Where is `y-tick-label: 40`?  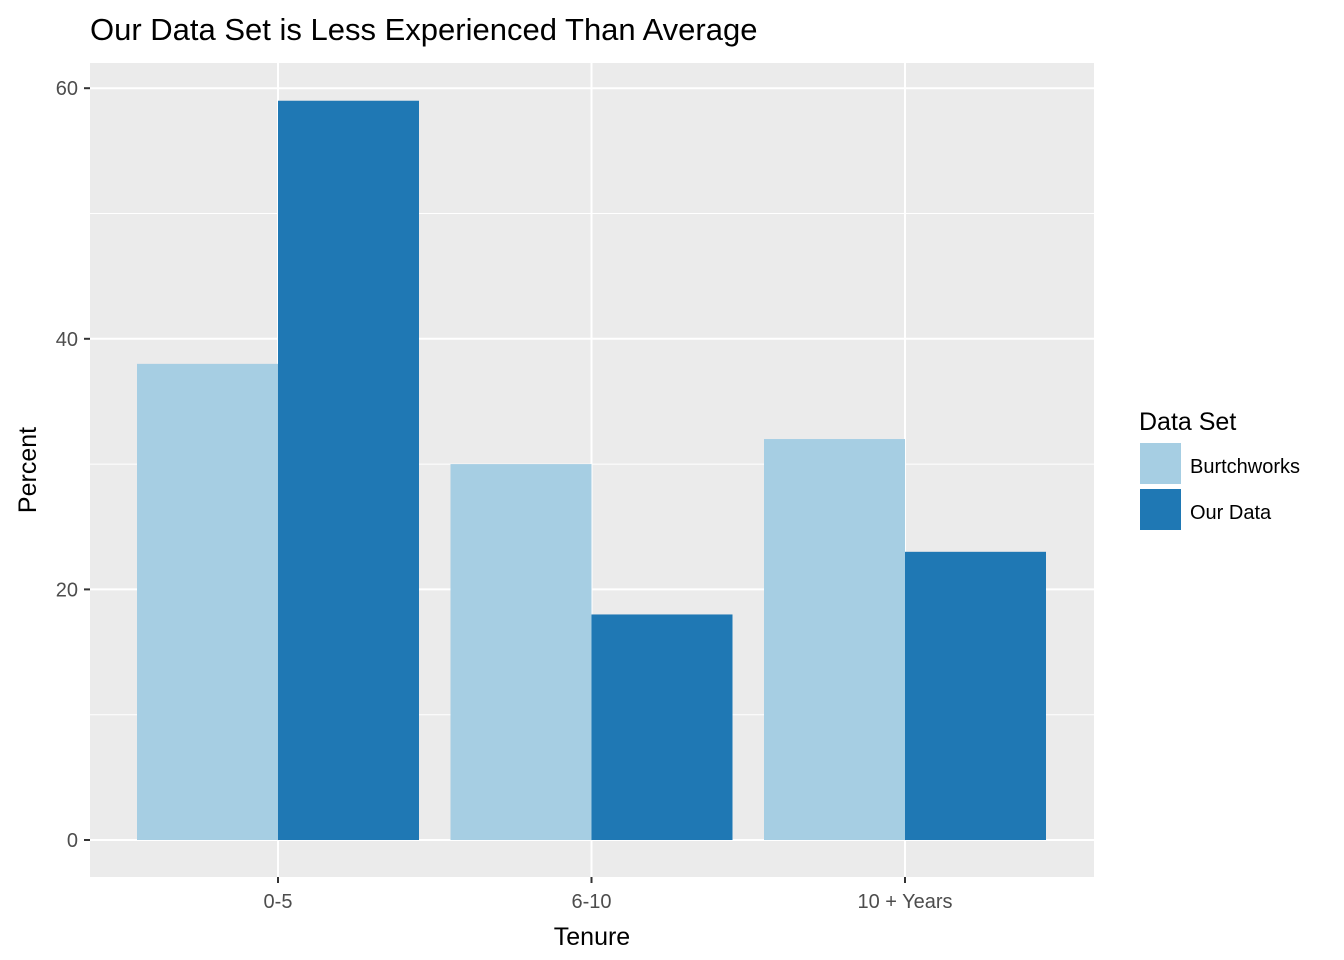 y-tick-label: 40 is located at coordinates (67, 340).